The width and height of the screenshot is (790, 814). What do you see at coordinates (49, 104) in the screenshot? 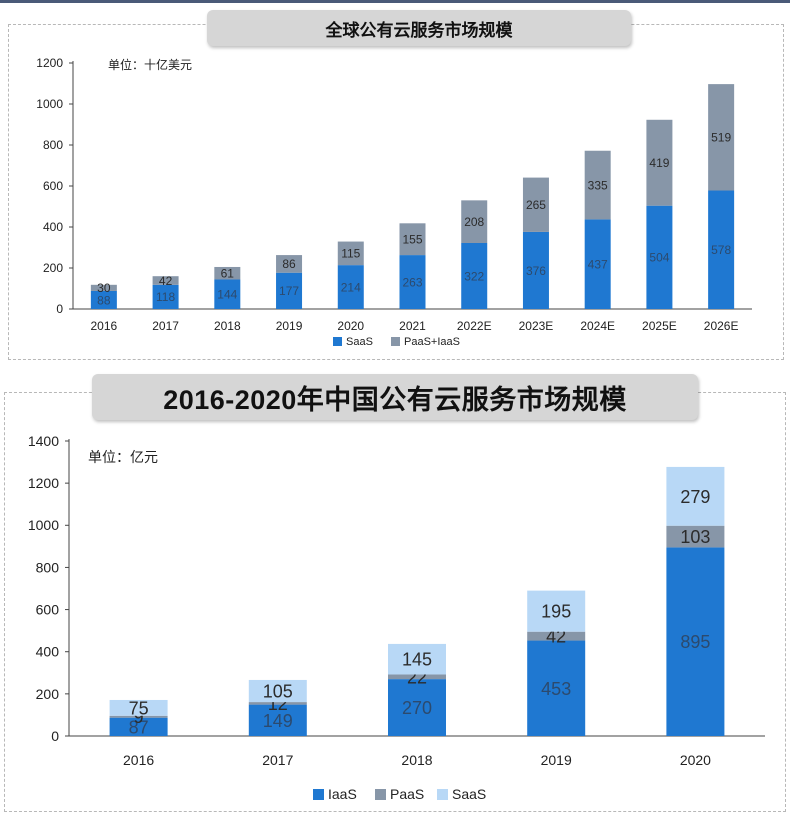
I see `global-y-tick-label: 1000` at bounding box center [49, 104].